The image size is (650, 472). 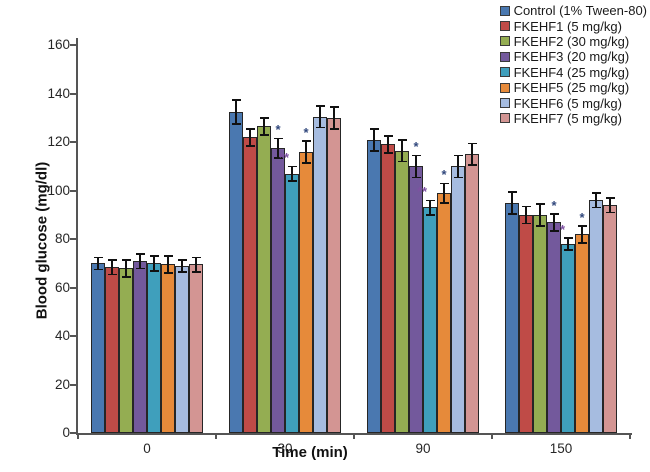 I want to click on x-tick-label: 30, so click(x=285, y=448).